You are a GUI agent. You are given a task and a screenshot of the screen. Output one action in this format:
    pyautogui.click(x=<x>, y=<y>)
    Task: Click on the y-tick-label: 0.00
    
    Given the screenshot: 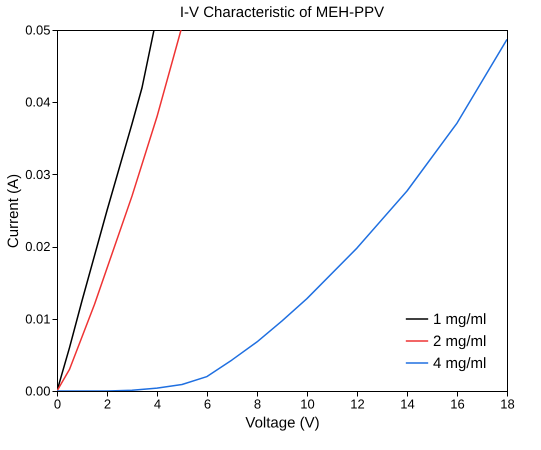 What is the action you would take?
    pyautogui.click(x=37, y=391)
    